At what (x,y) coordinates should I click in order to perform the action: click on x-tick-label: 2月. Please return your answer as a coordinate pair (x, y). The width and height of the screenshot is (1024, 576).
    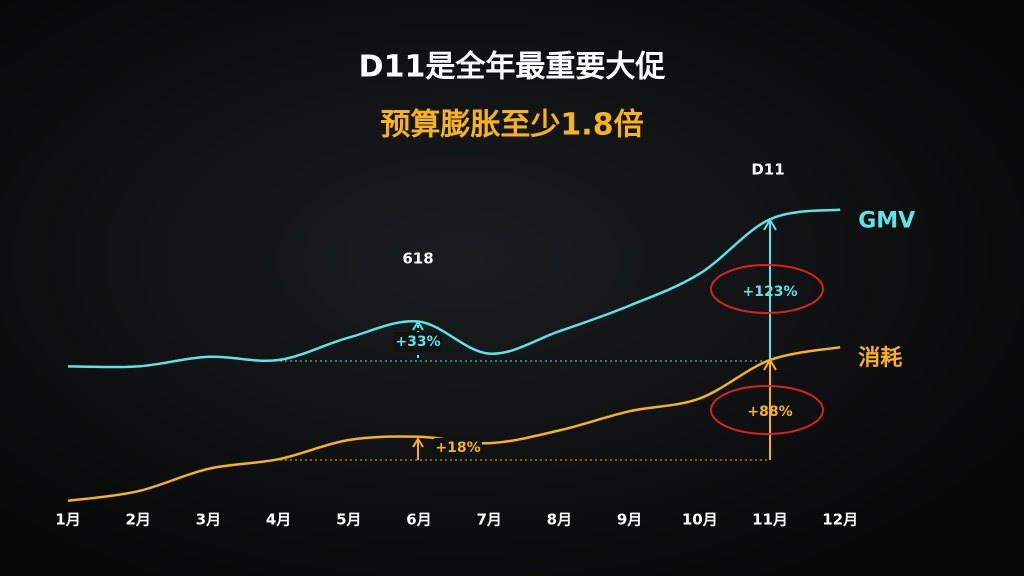
    Looking at the image, I should click on (137, 520).